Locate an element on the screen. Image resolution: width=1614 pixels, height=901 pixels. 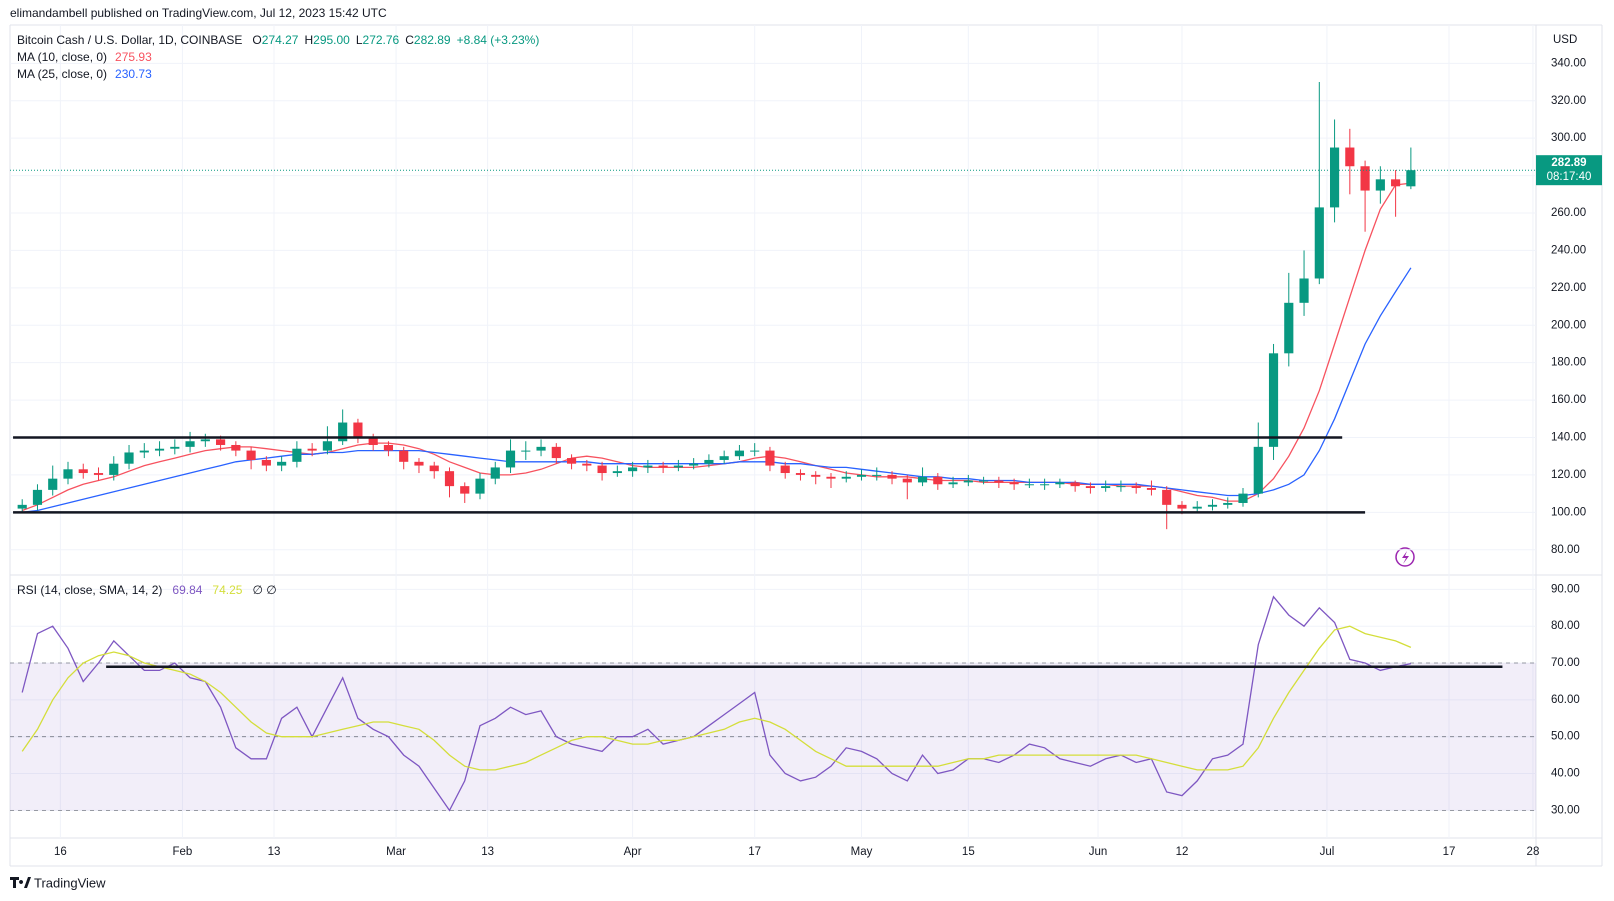
legend-value: +8.84 (+3.23%) is located at coordinates (498, 40).